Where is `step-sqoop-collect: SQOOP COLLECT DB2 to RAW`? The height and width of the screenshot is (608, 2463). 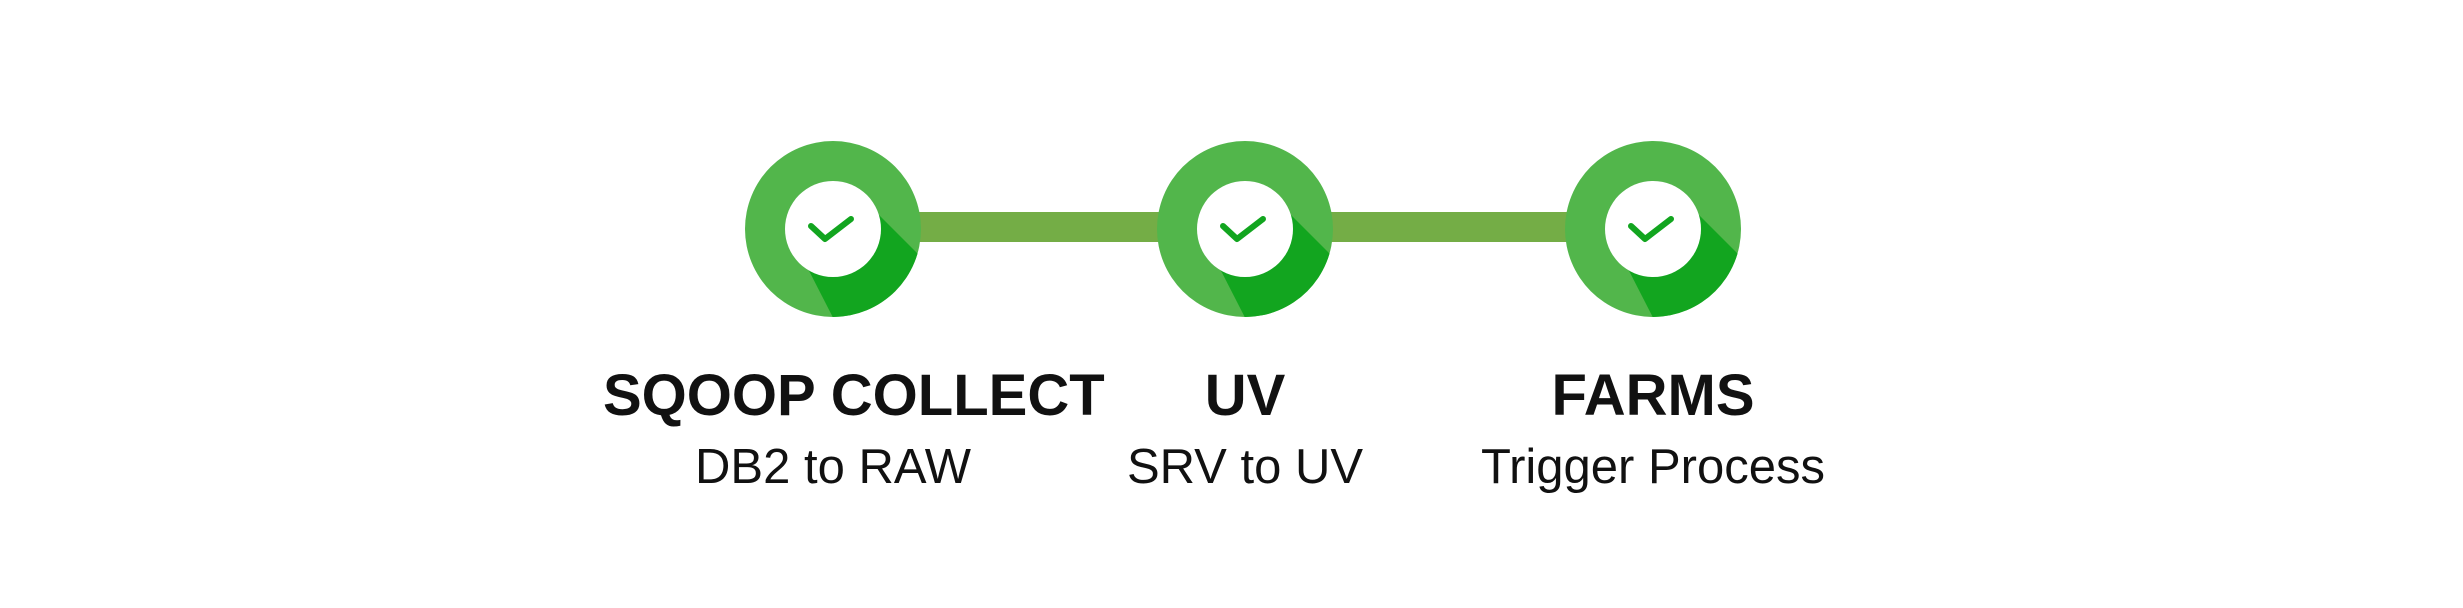
step-sqoop-collect: SQOOP COLLECT DB2 to RAW is located at coordinates (854, 319).